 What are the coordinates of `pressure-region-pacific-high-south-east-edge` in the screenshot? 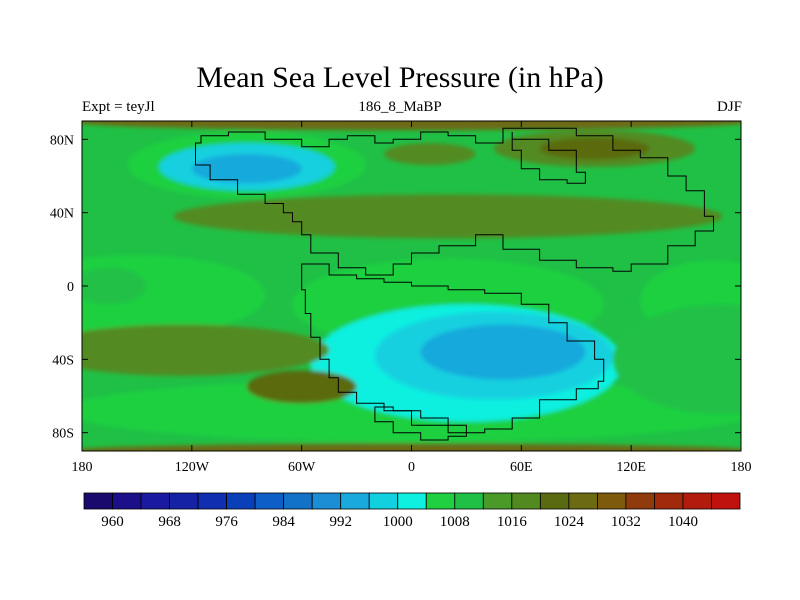 It's located at (676, 359).